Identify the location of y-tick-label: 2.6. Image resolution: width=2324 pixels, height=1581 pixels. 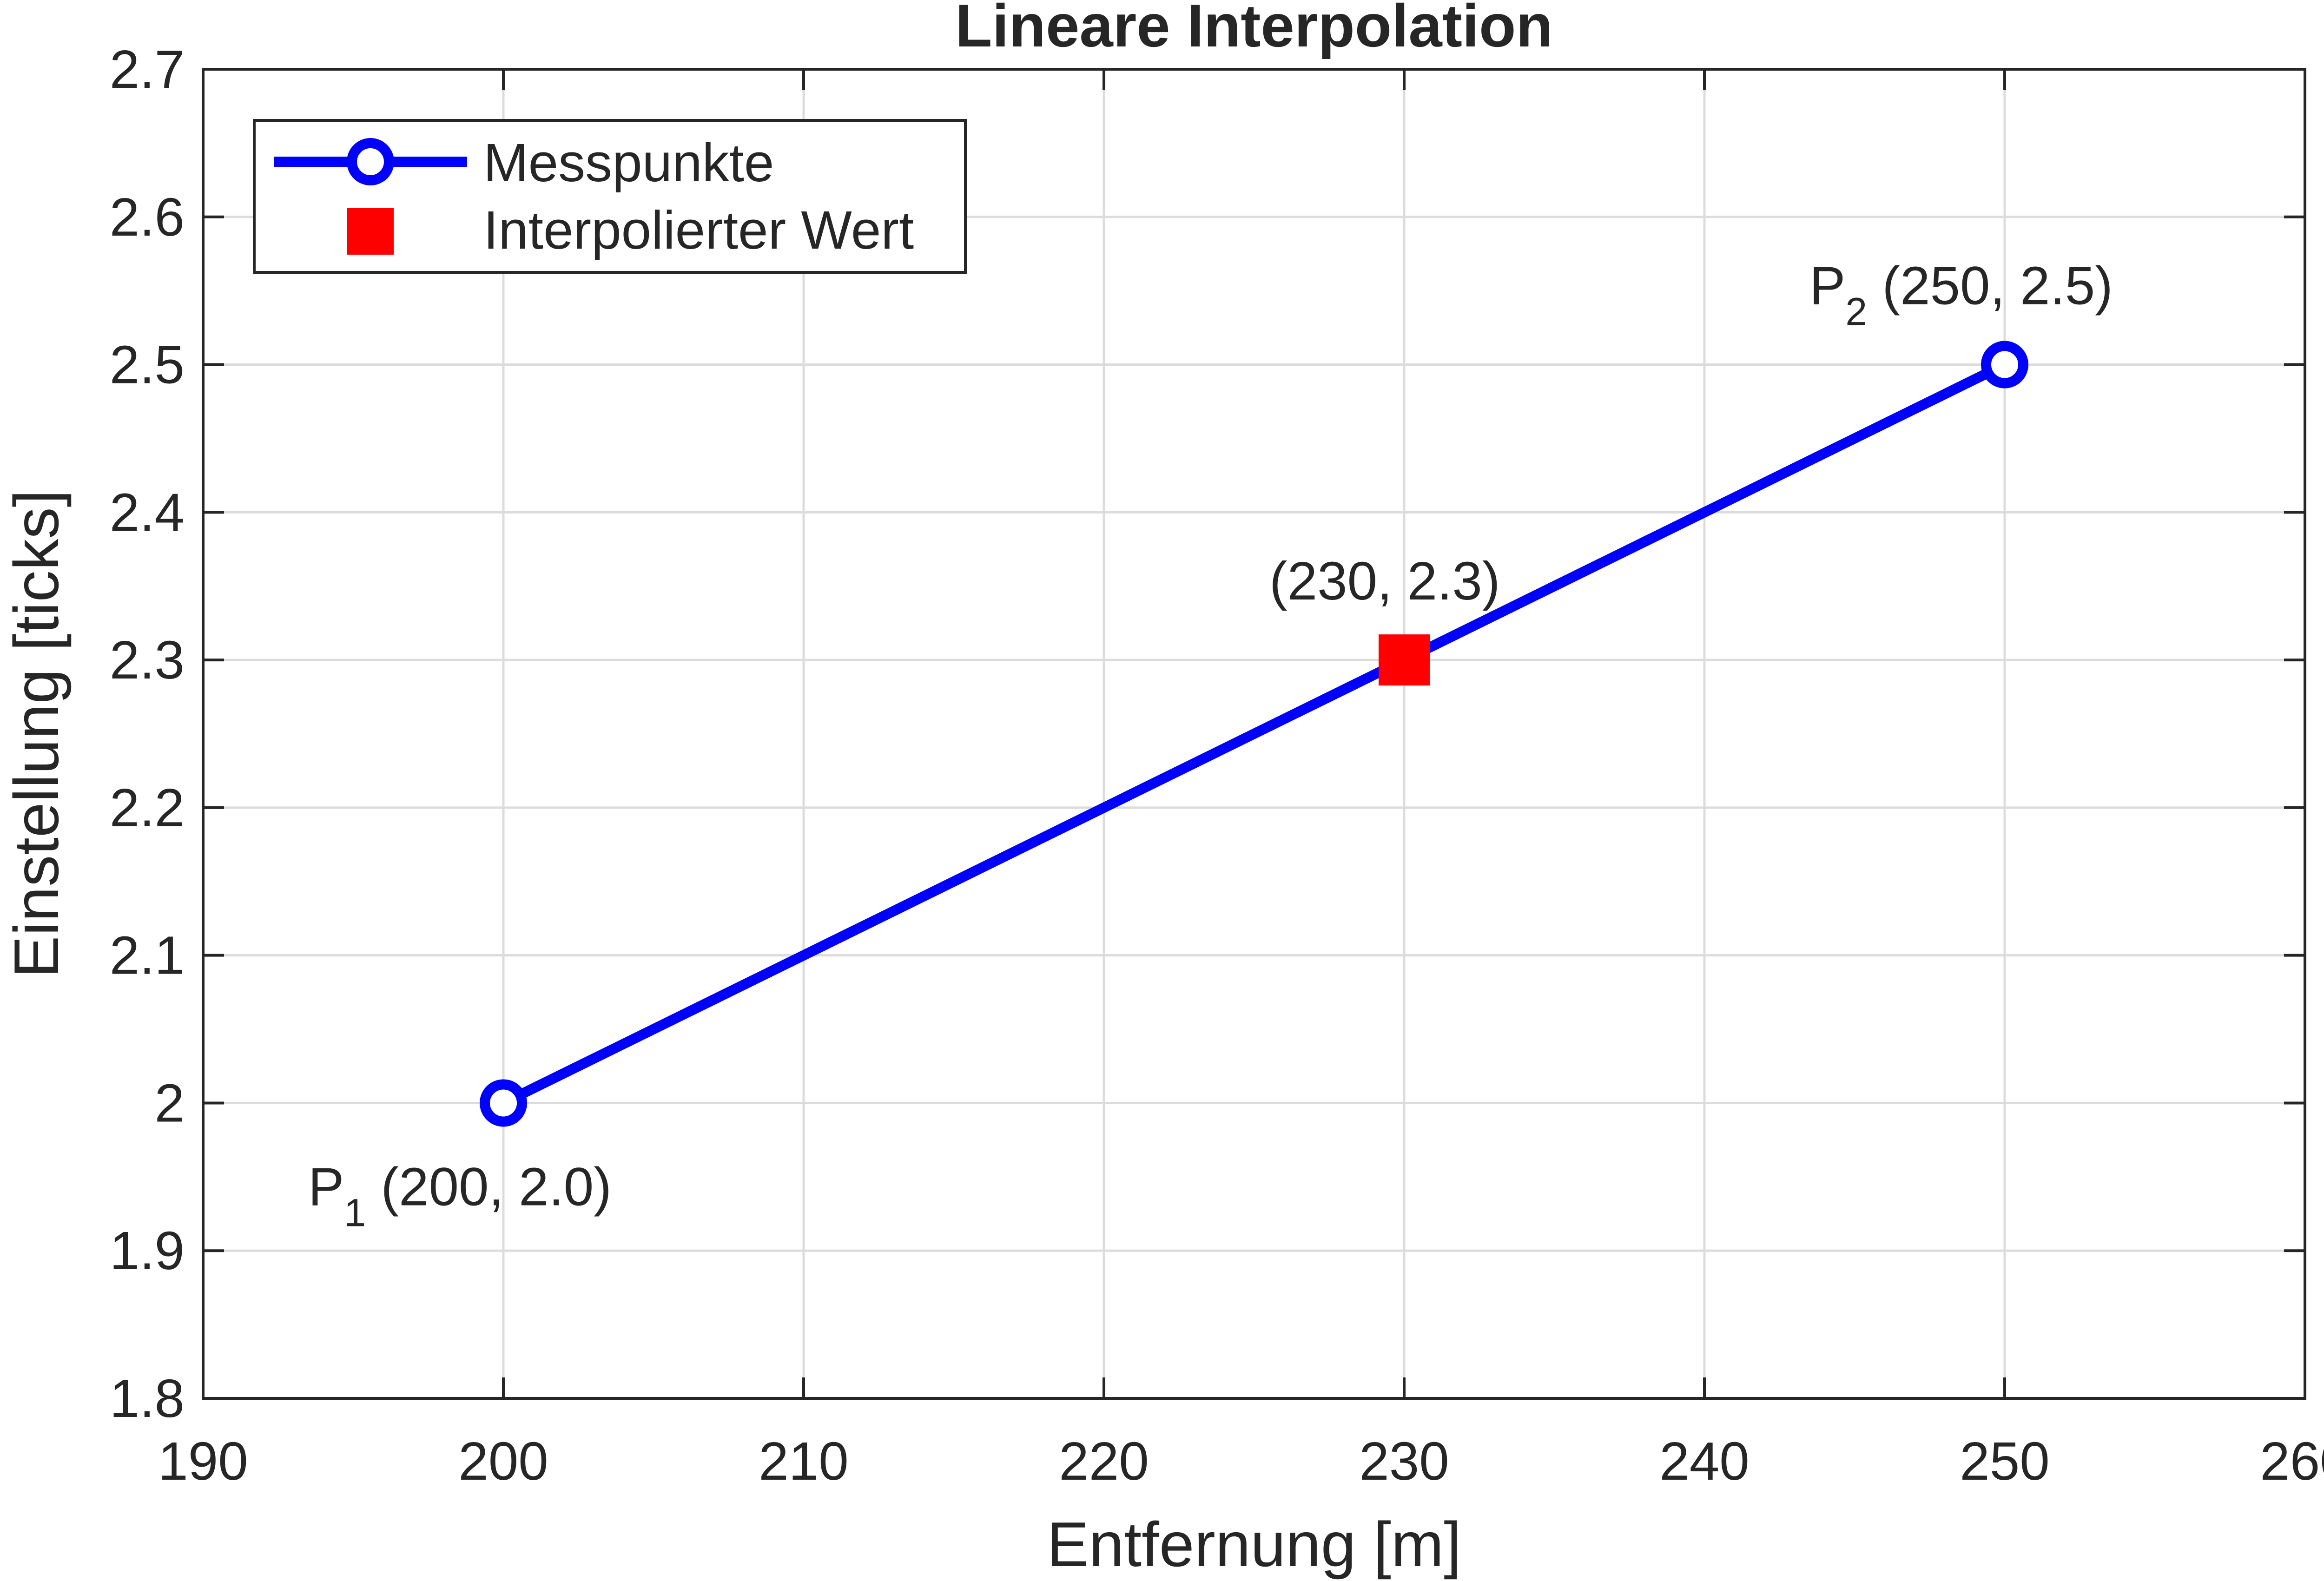
(147, 217).